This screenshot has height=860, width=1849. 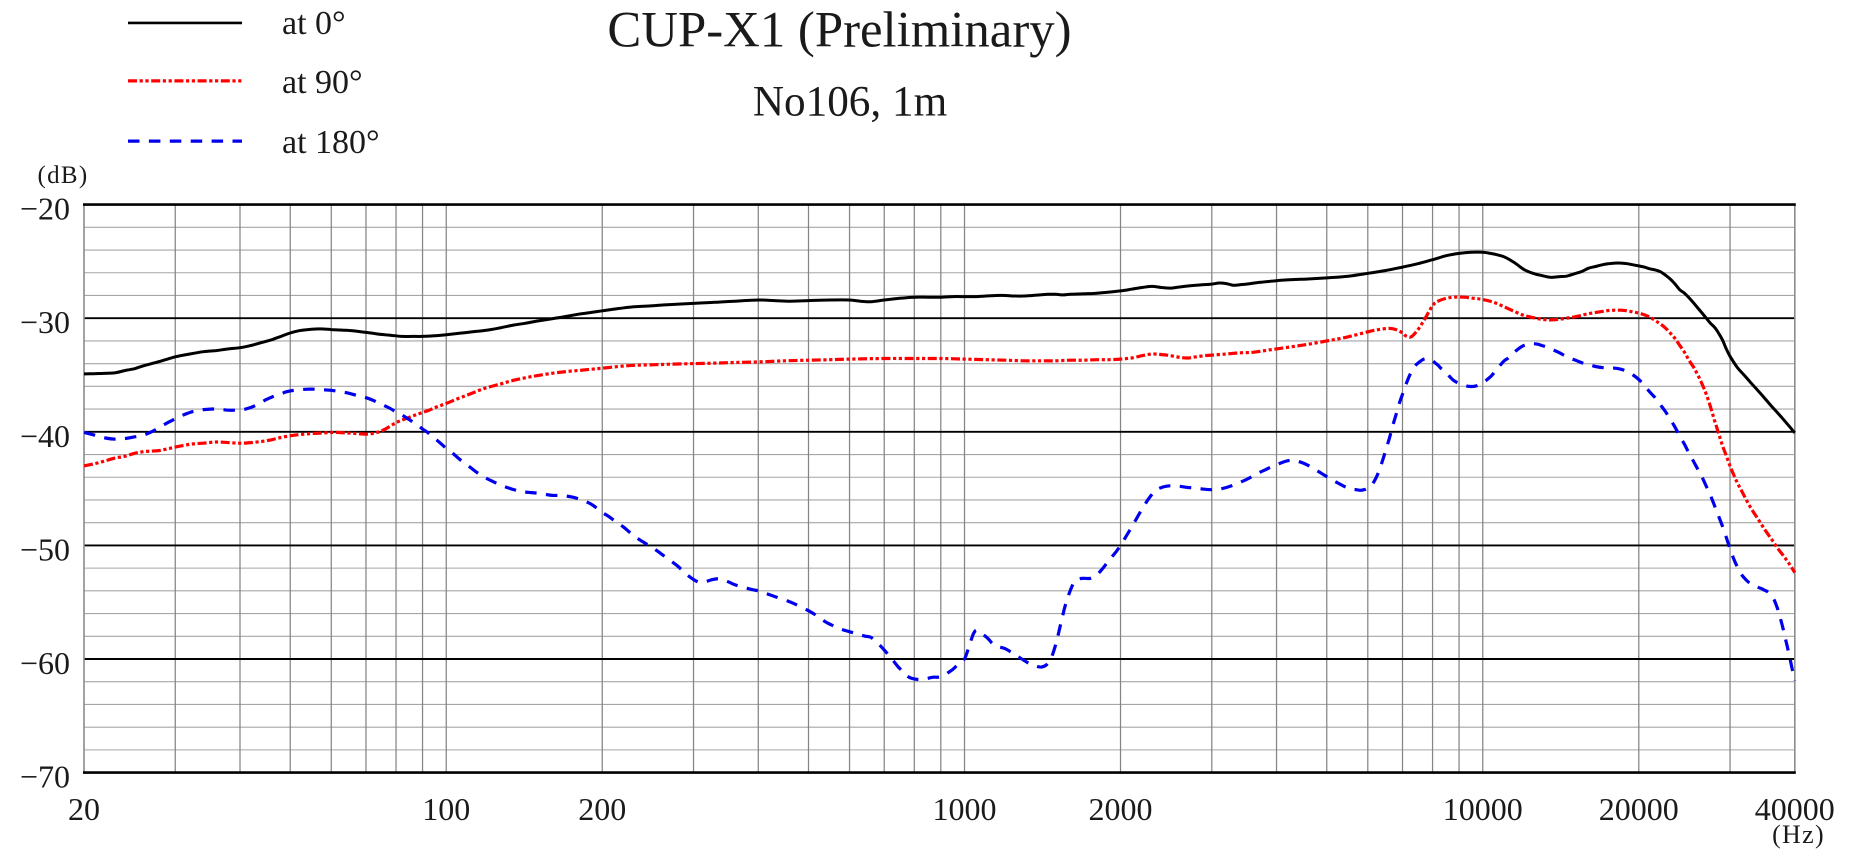 I want to click on svg-text: 20, so click(x=84, y=809).